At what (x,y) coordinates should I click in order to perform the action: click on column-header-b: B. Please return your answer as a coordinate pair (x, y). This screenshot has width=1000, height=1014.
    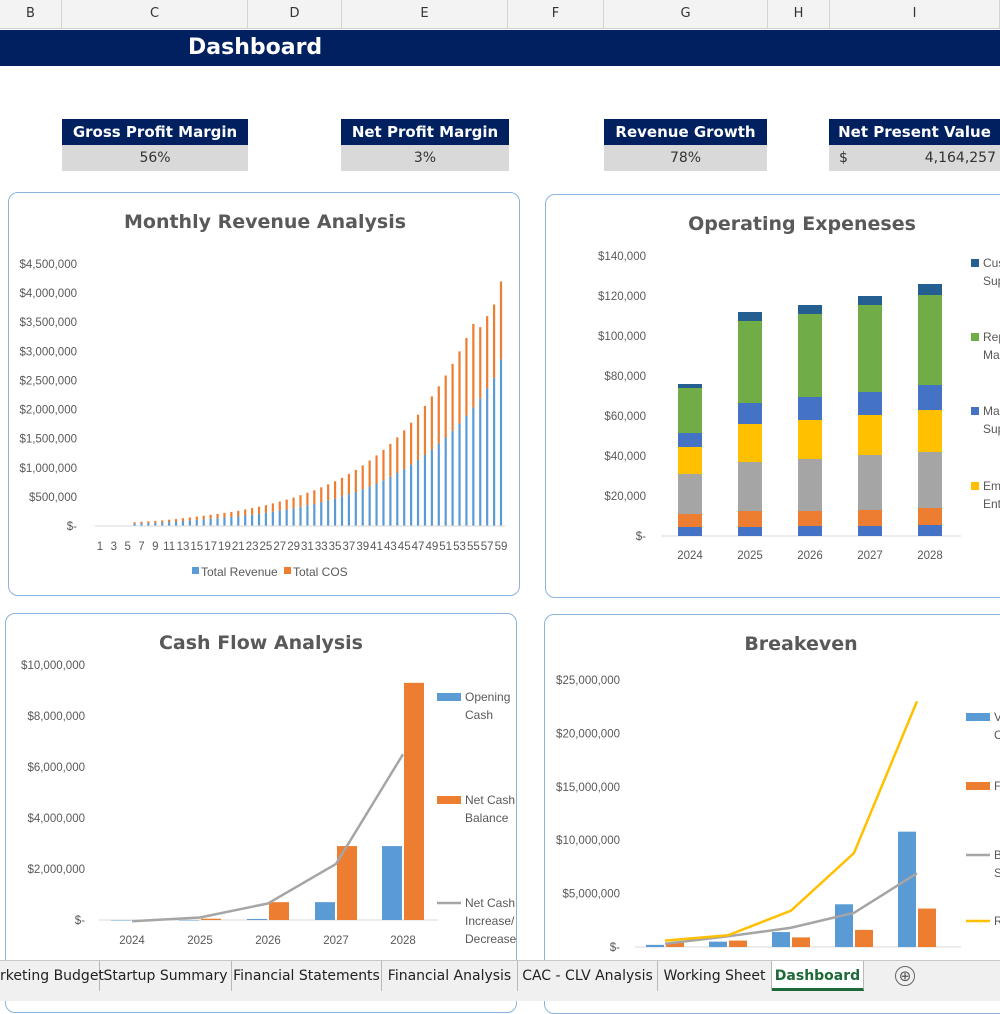
    Looking at the image, I should click on (31, 14).